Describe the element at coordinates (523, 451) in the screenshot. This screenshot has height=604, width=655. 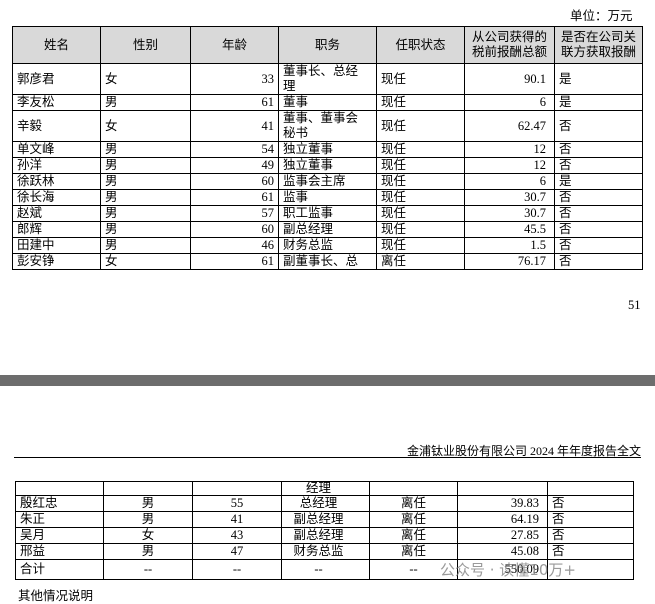
I see `page-header: 金浦钛业股份有限公司 2024 年年度报告全文` at that location.